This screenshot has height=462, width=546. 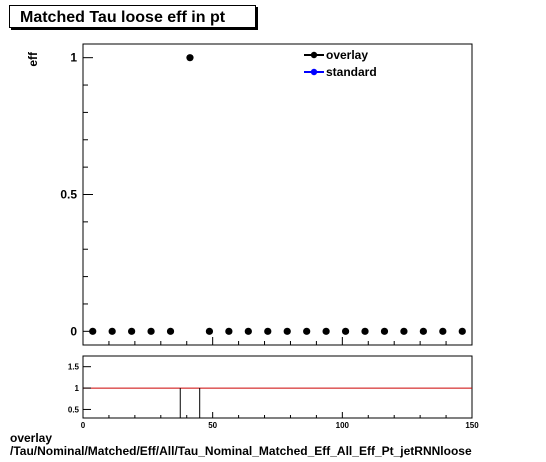 I want to click on title-box: Matched Tau loose eff in pt, so click(x=132, y=16).